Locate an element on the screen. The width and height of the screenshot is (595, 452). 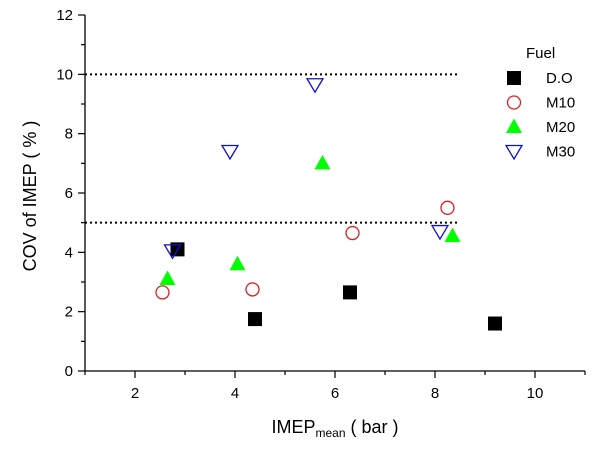
y-tick-label: 12 is located at coordinates (64, 15).